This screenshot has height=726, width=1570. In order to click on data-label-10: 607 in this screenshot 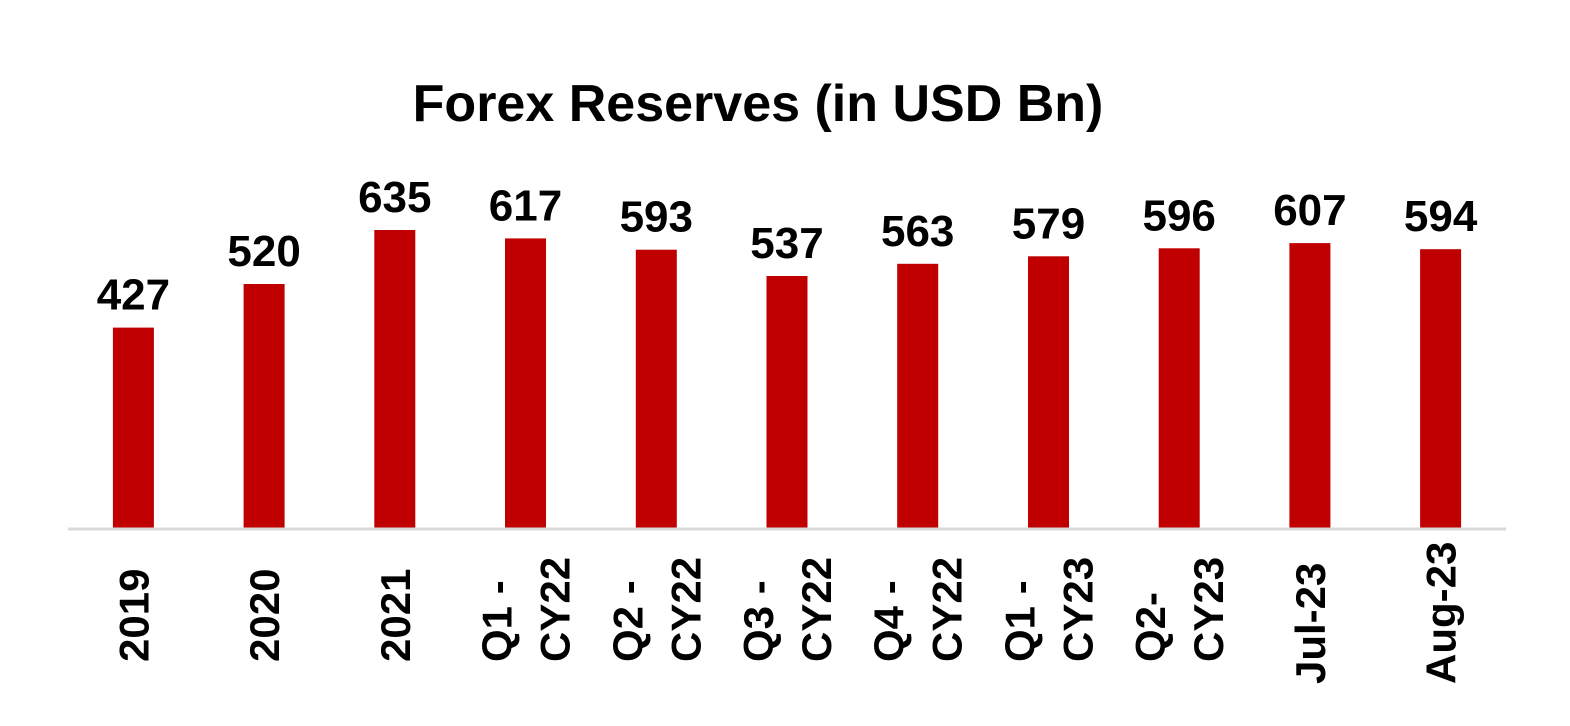, I will do `click(1309, 210)`.